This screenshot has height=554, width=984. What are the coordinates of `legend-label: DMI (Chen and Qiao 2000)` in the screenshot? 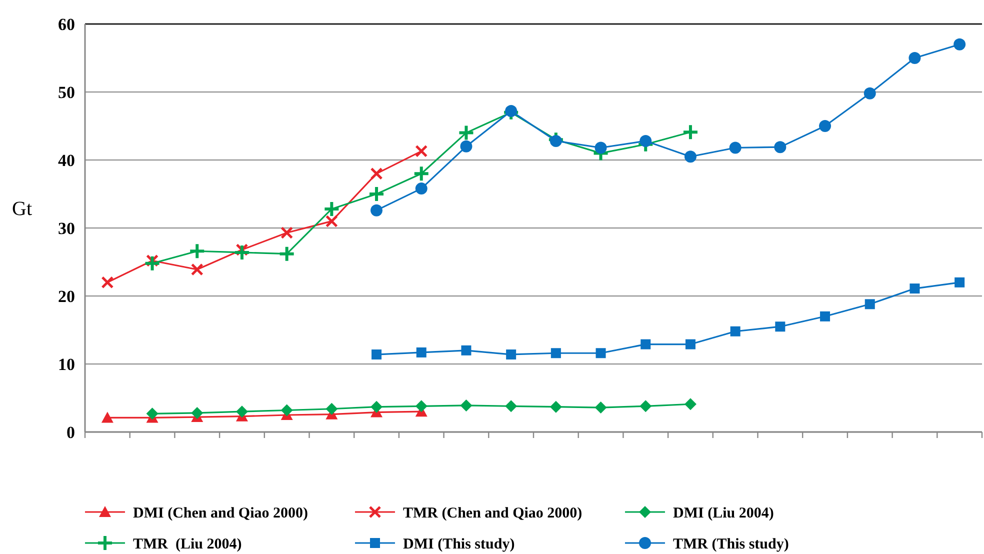 It's located at (220, 513).